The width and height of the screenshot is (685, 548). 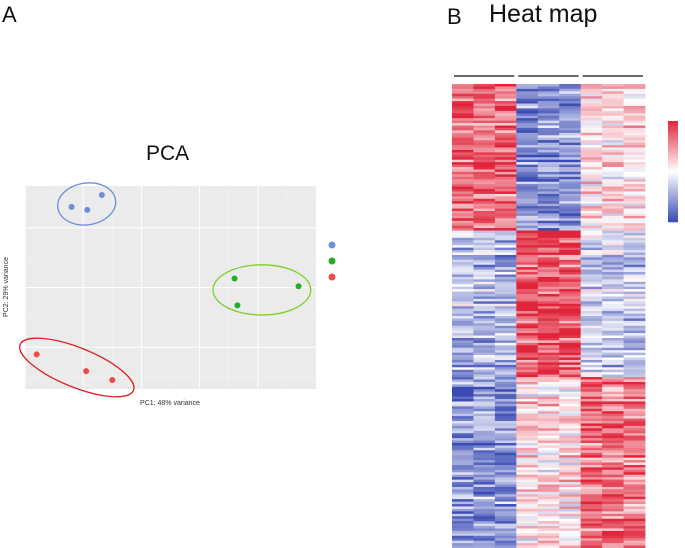 What do you see at coordinates (332, 277) in the screenshot?
I see `legend-marker-emd` at bounding box center [332, 277].